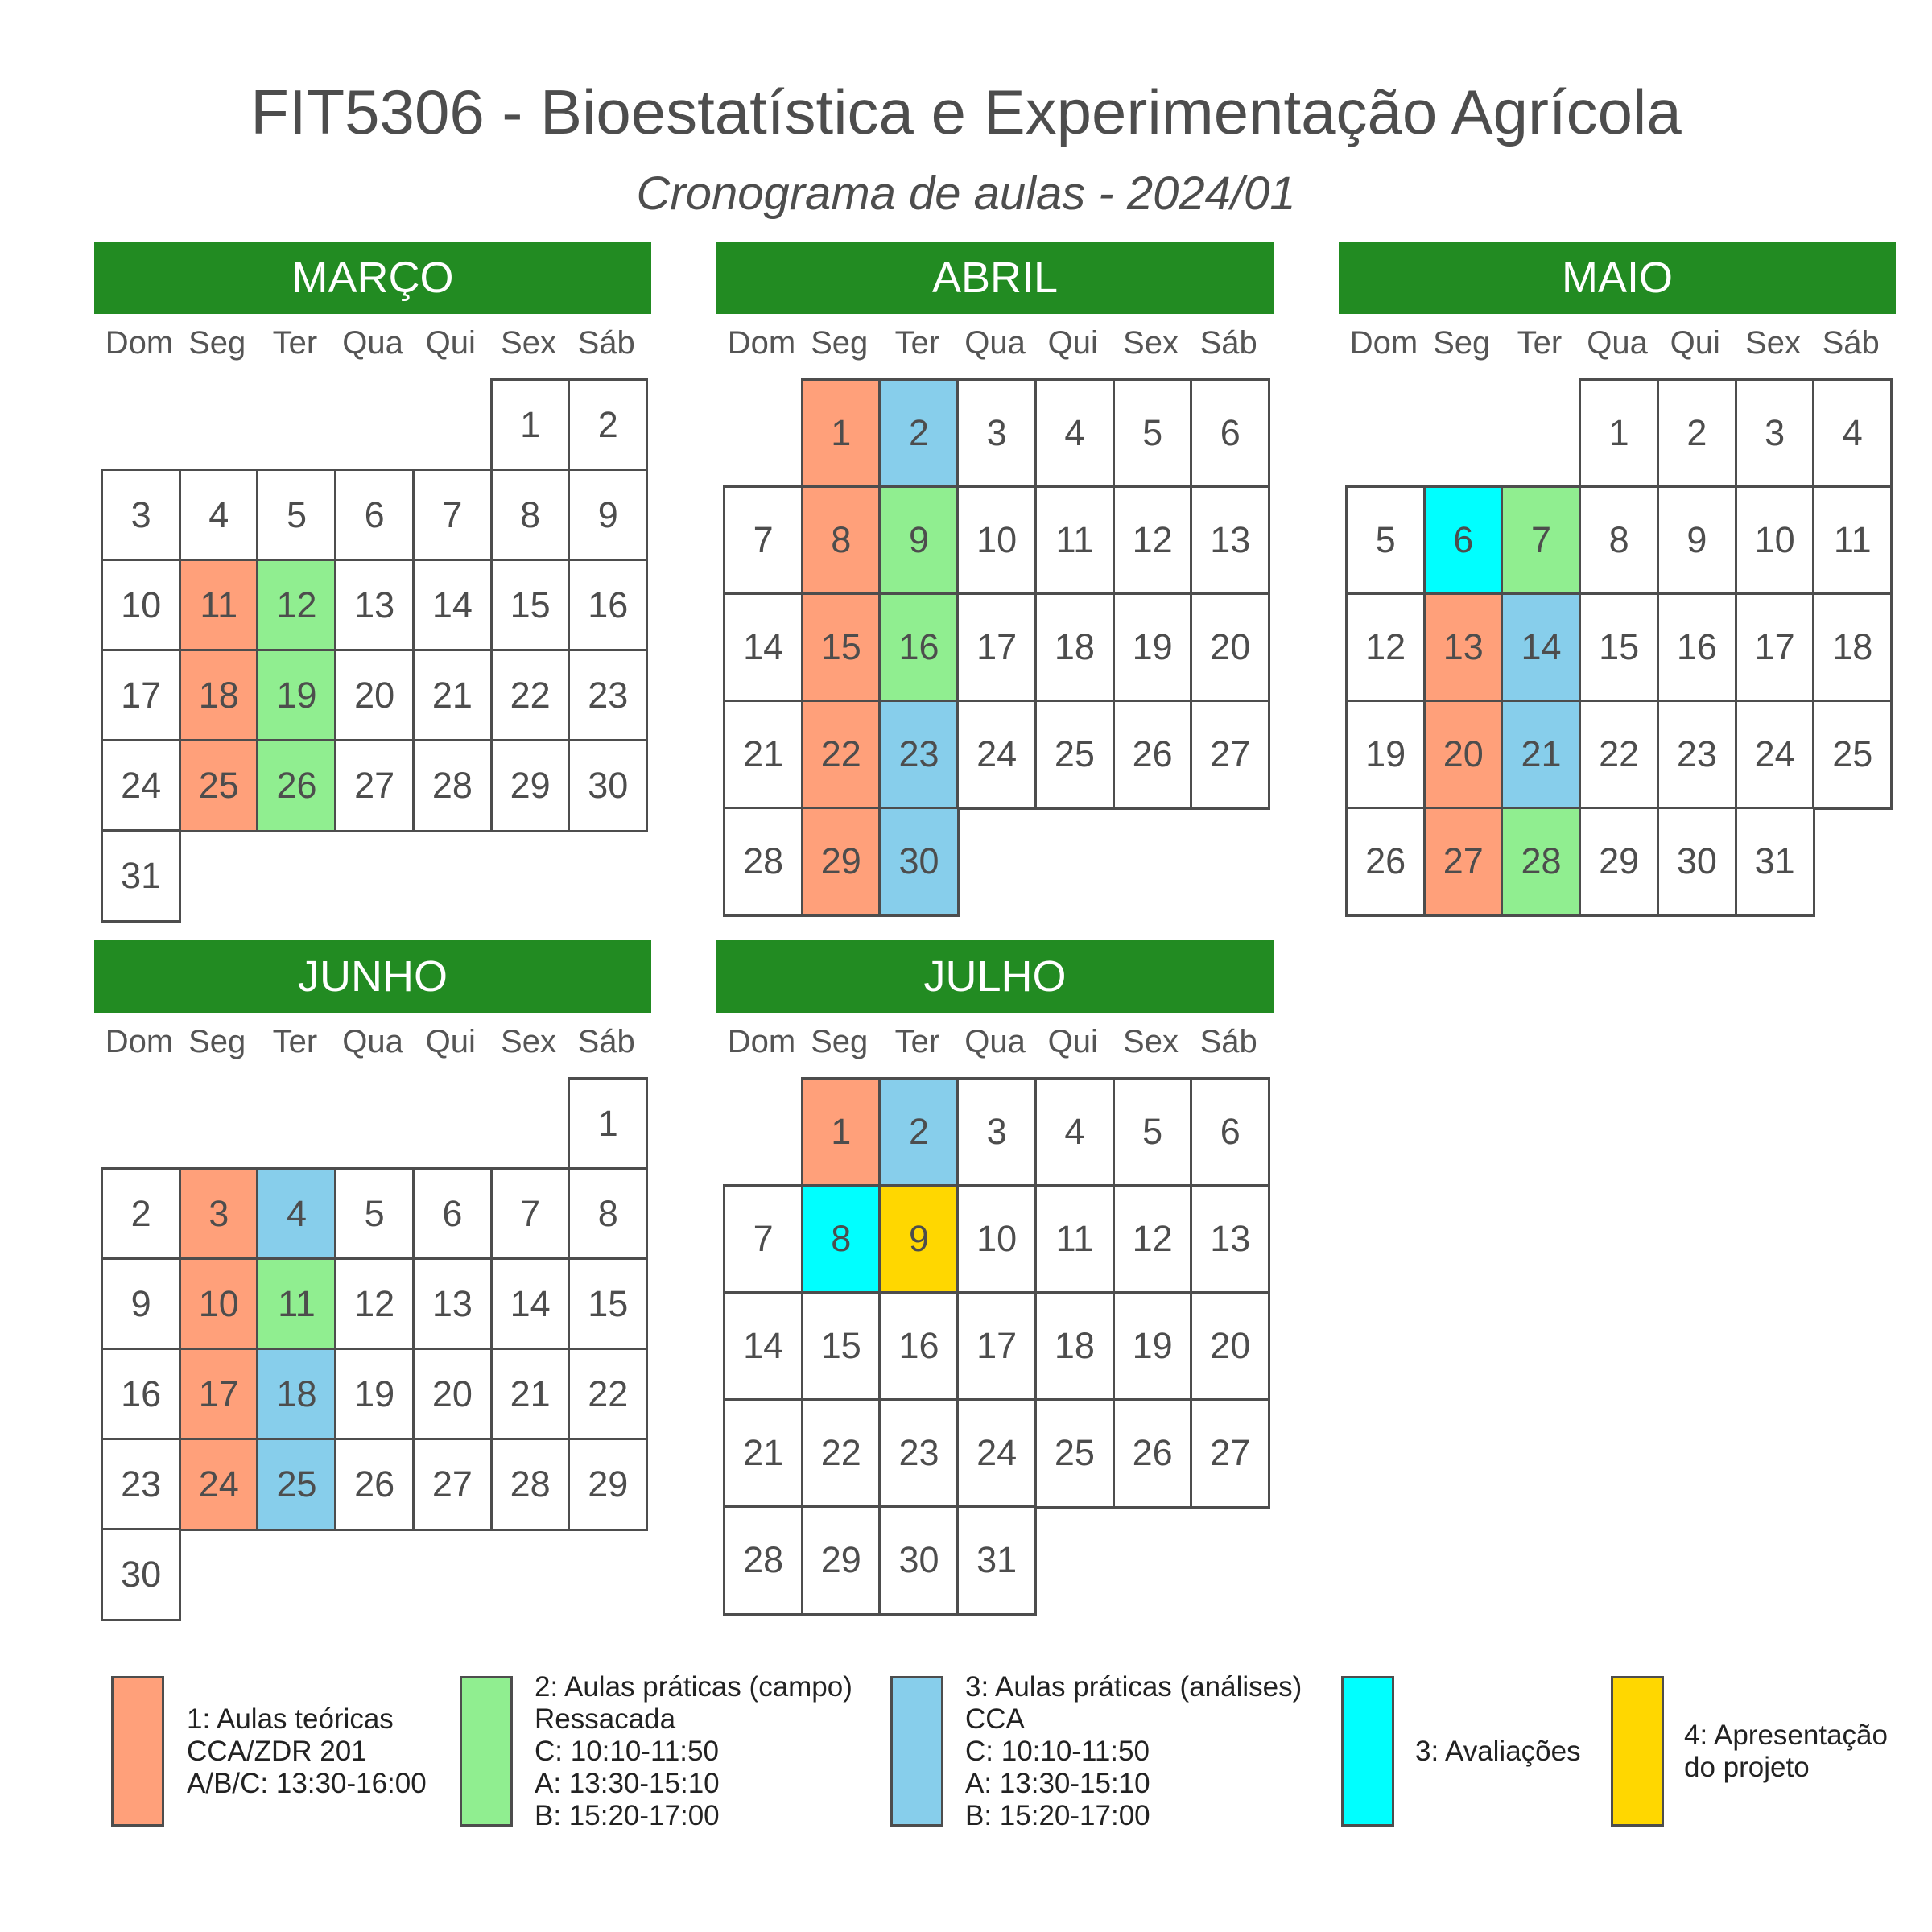  What do you see at coordinates (1786, 1751) in the screenshot?
I see `legend-label: 4: Apresentação do projeto` at bounding box center [1786, 1751].